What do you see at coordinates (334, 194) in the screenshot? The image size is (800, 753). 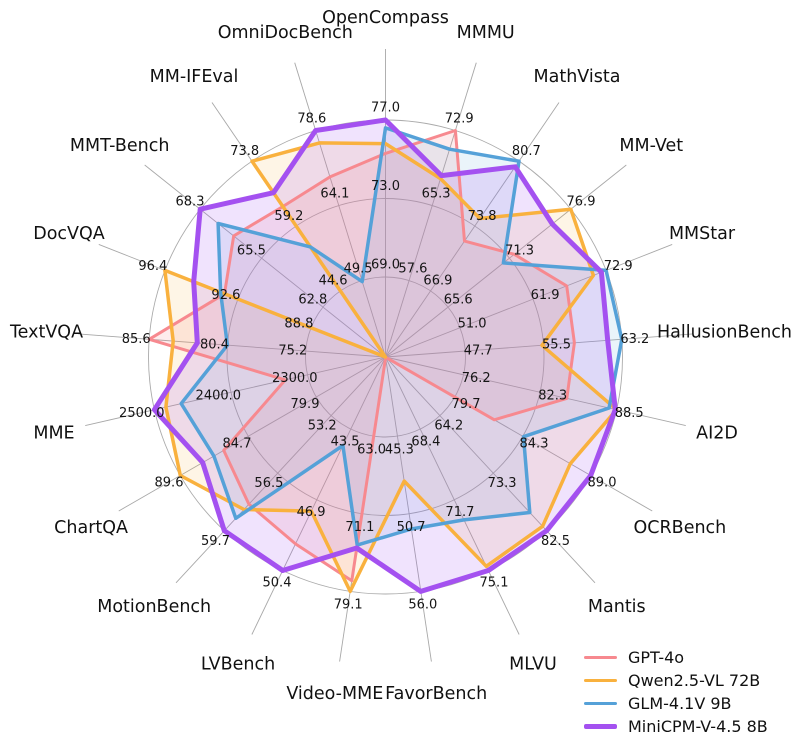 I see `tick-label: 64.1` at bounding box center [334, 194].